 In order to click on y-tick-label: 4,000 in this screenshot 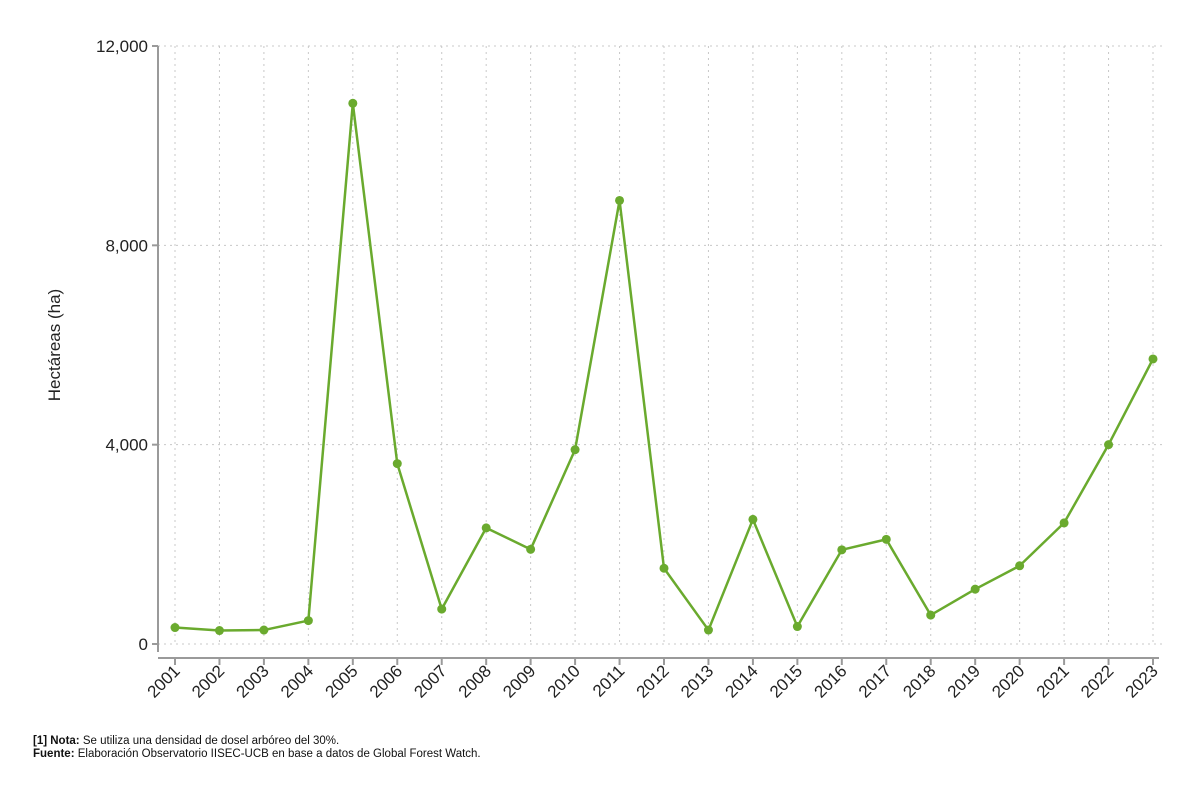, I will do `click(126, 445)`.